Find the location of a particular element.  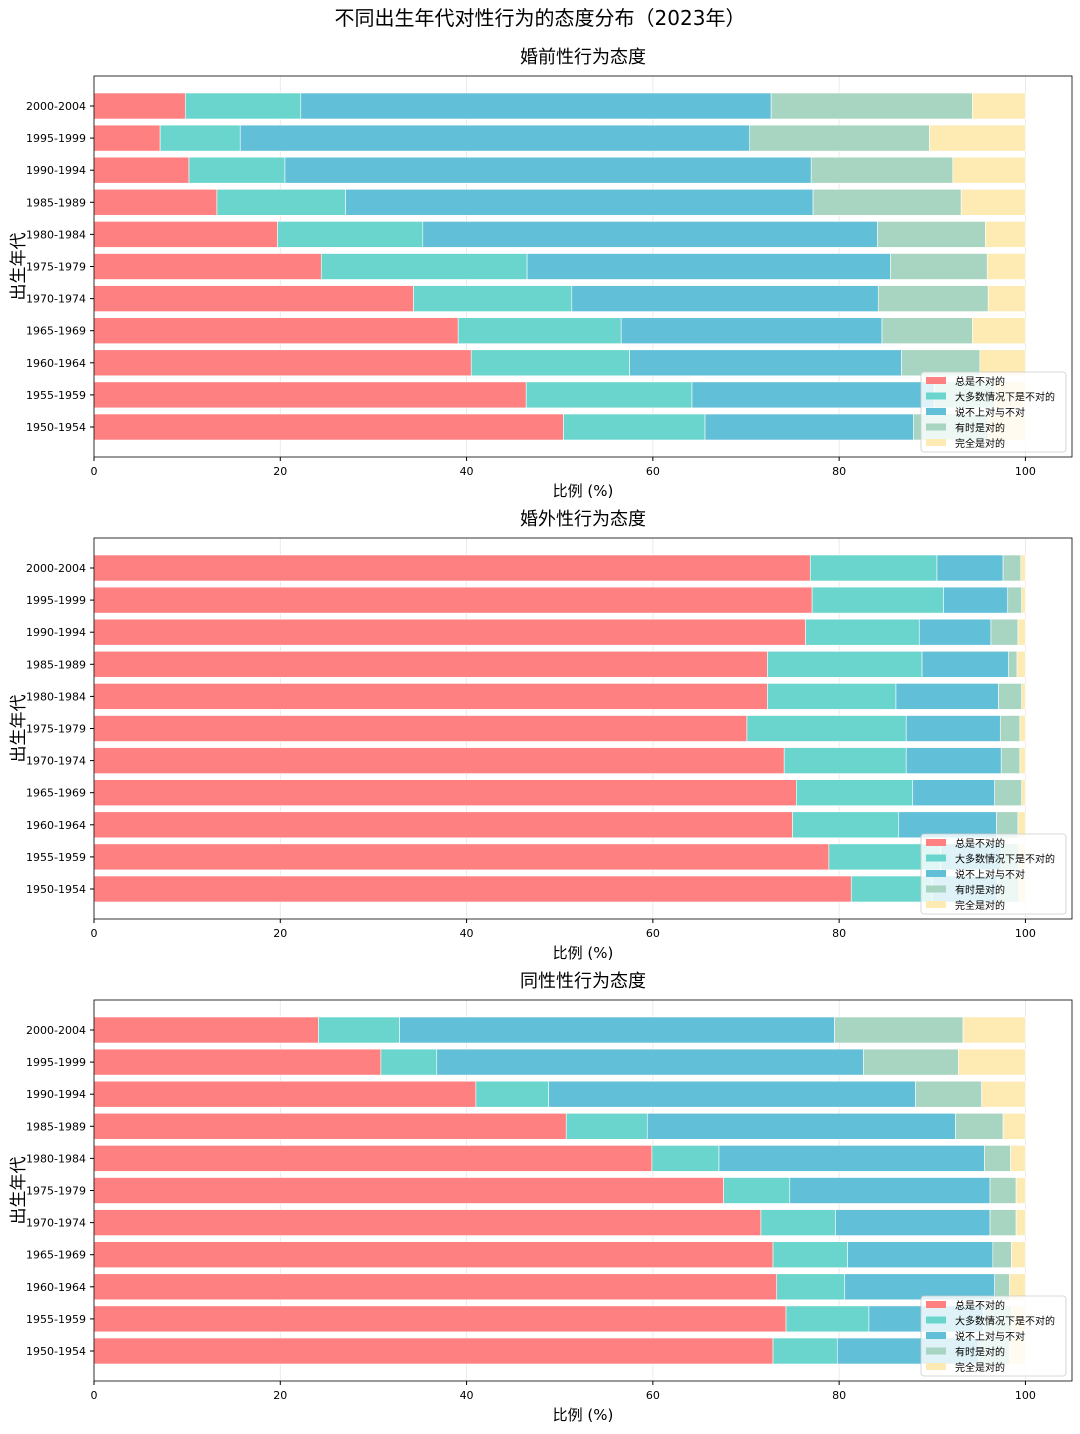

legend-label: 总是不对的 is located at coordinates (980, 1305).